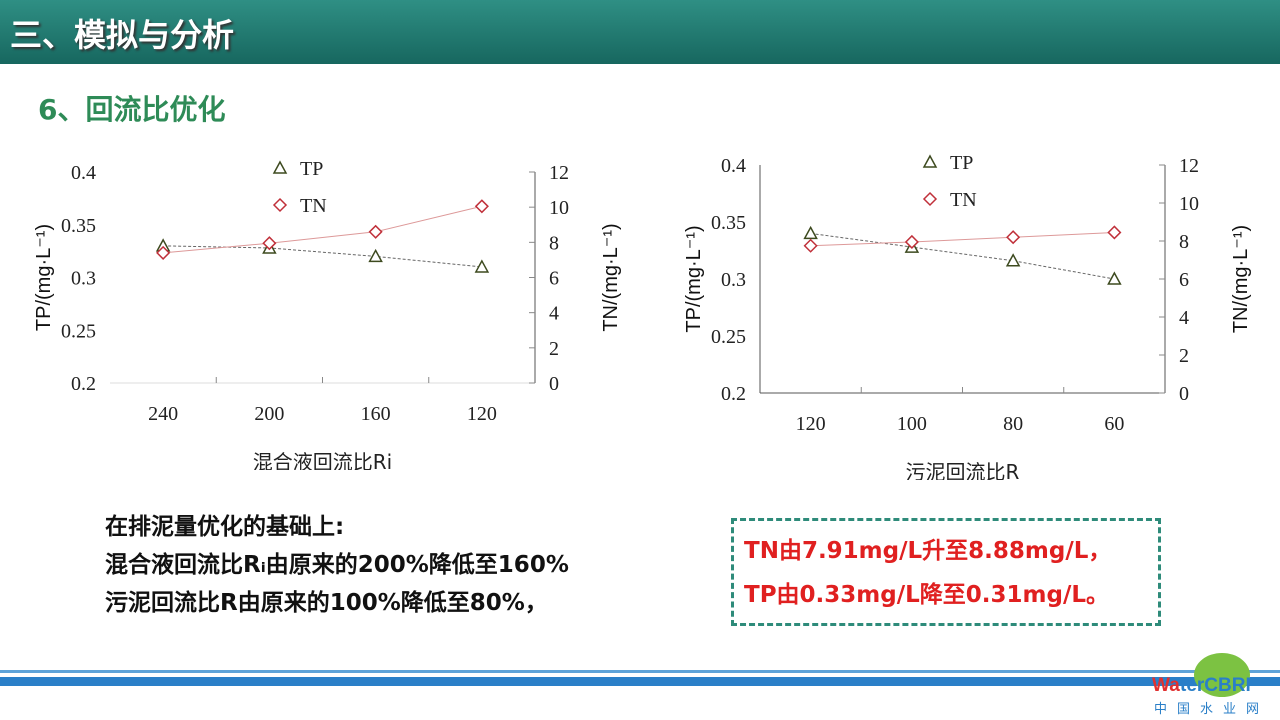 The height and width of the screenshot is (720, 1280). What do you see at coordinates (326, 603) in the screenshot?
I see `note-line: 污泥回流比R由原来的100%降低至80%，` at bounding box center [326, 603].